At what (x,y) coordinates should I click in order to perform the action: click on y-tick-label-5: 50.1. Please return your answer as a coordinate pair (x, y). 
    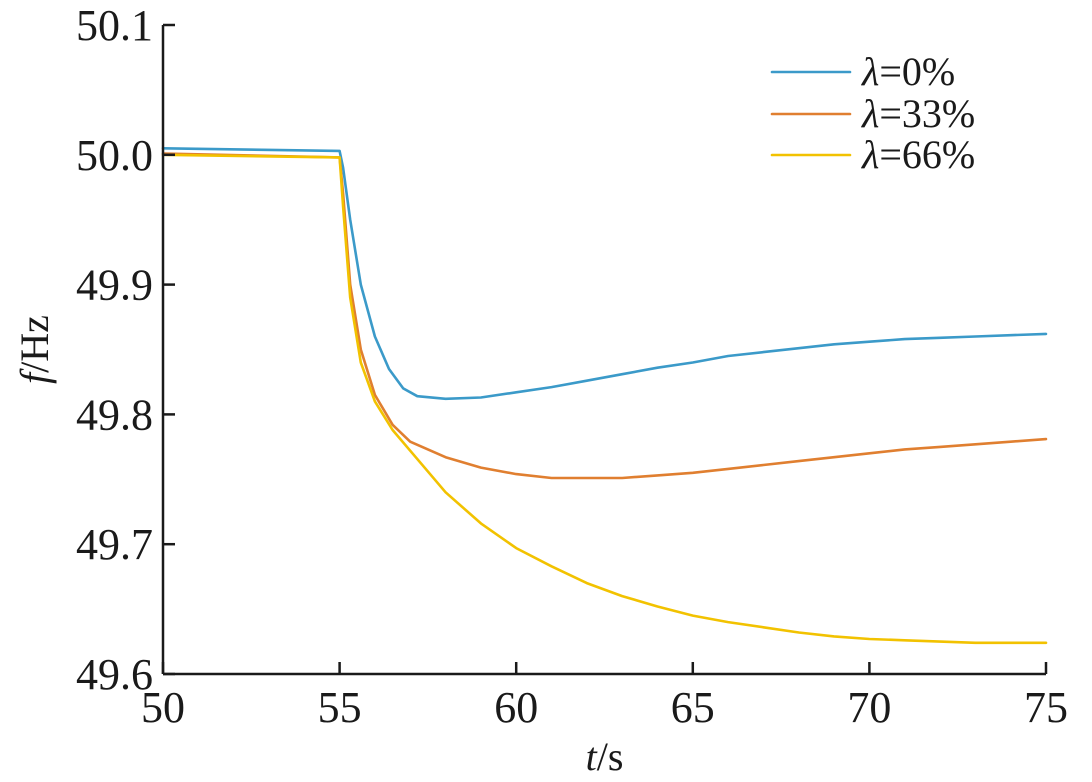
    Looking at the image, I should click on (114, 25).